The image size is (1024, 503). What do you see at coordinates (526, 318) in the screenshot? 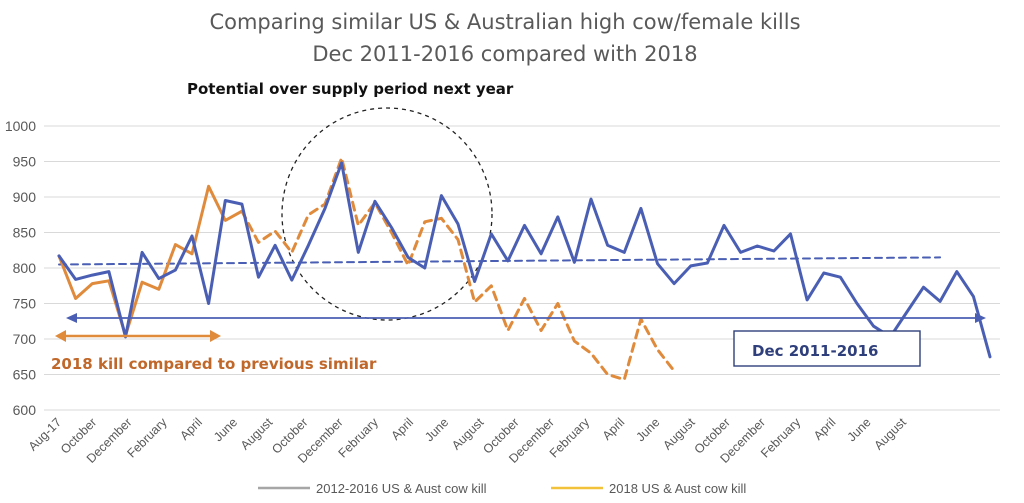
I see `blue-range-arrow` at bounding box center [526, 318].